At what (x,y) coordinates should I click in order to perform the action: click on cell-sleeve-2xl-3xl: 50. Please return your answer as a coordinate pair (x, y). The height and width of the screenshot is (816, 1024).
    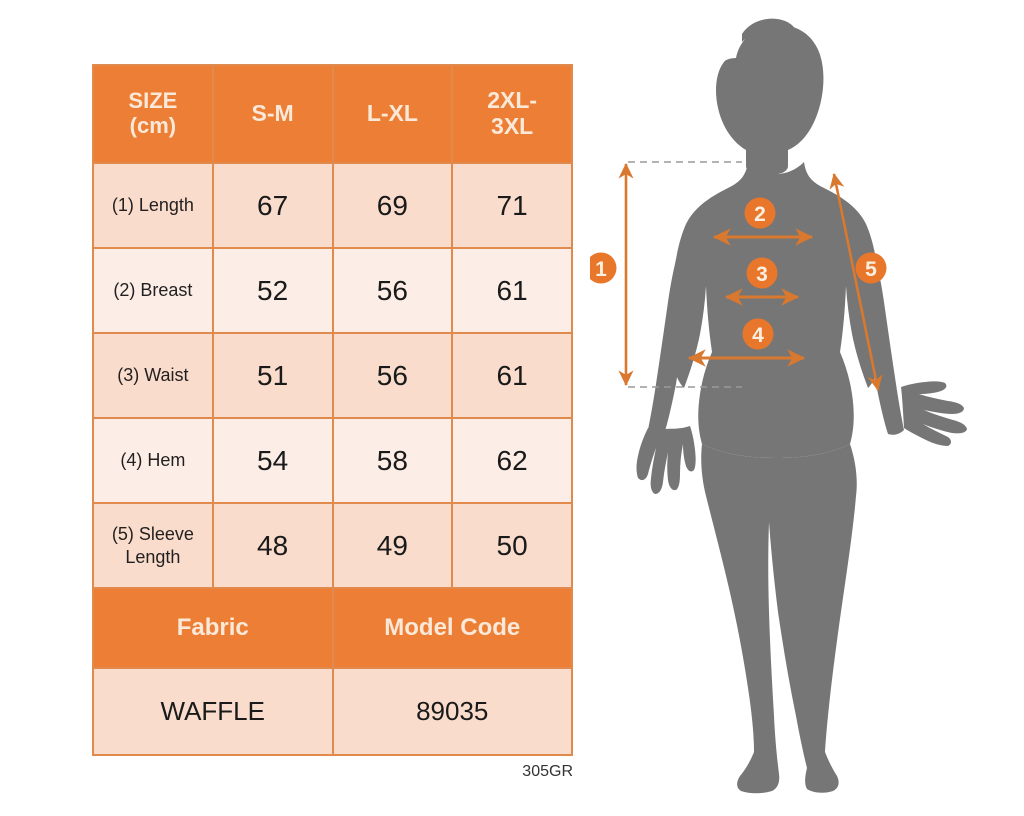
    Looking at the image, I should click on (512, 545).